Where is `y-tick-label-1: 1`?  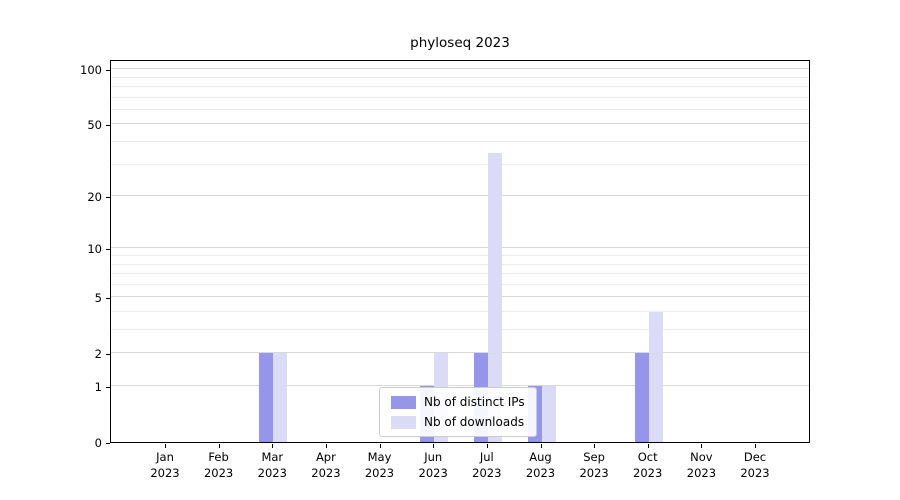 y-tick-label-1: 1 is located at coordinates (98, 387).